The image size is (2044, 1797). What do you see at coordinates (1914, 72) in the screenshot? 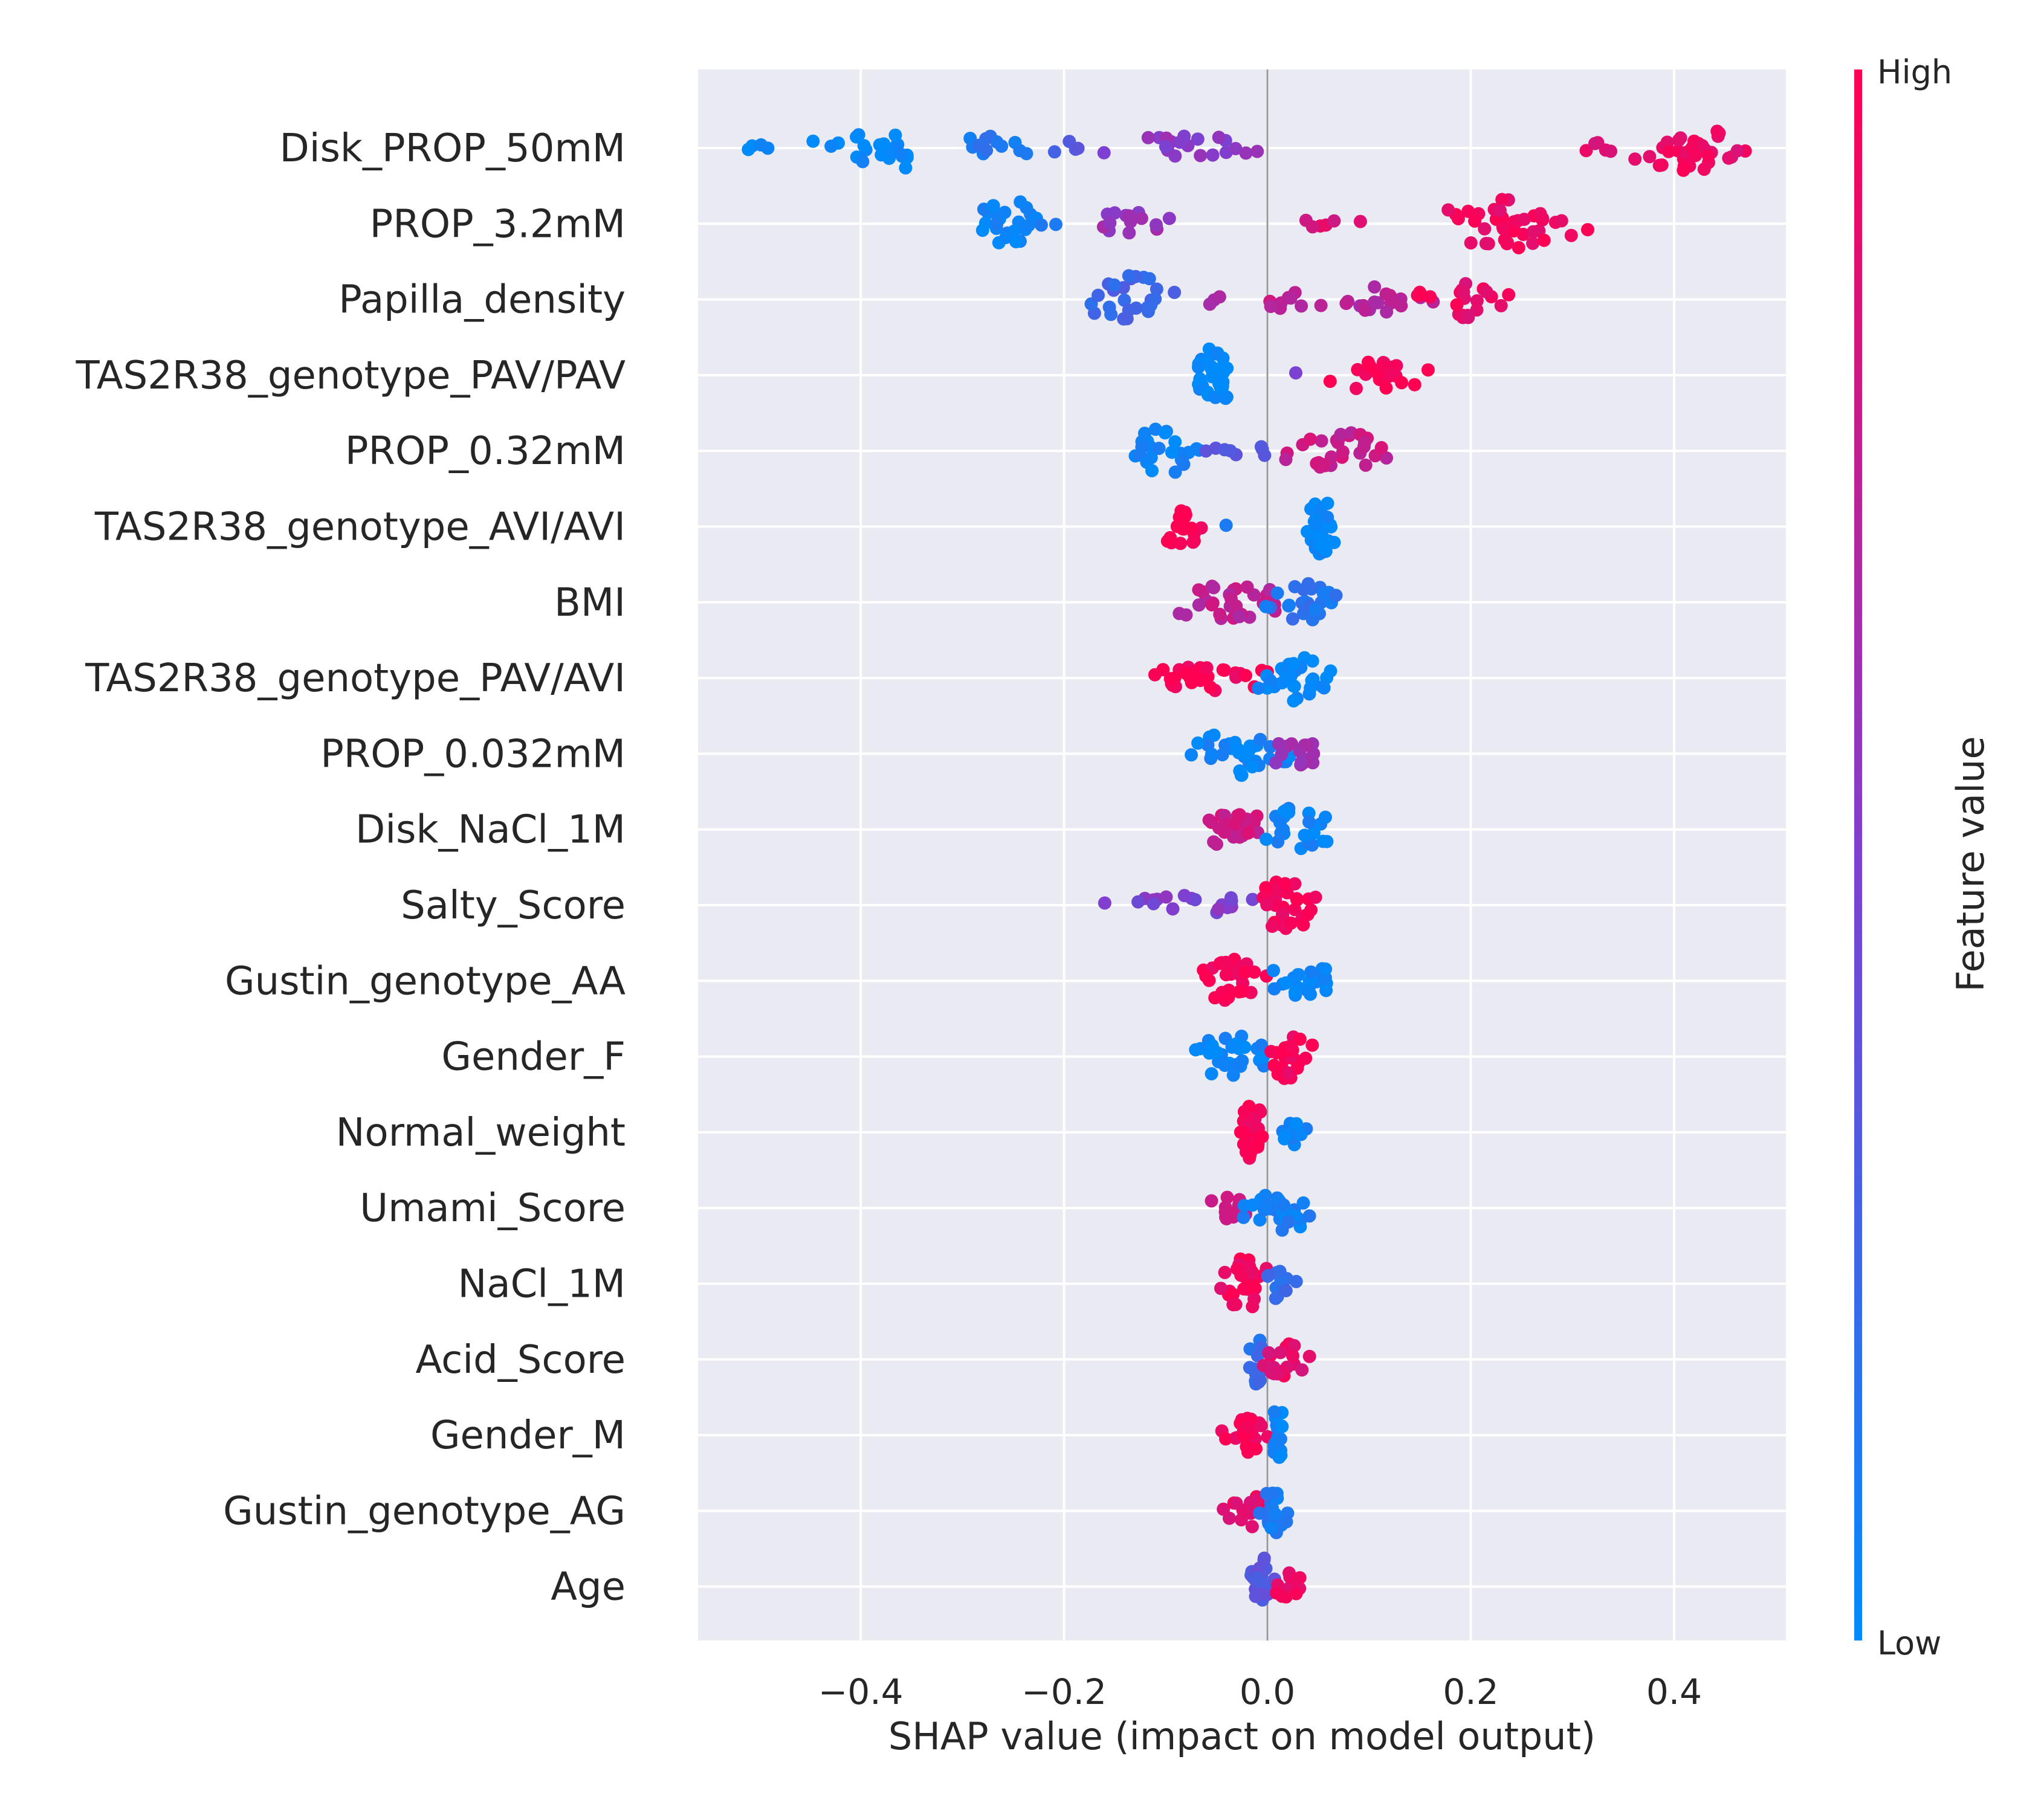
I see `colorbar-high-label: High` at bounding box center [1914, 72].